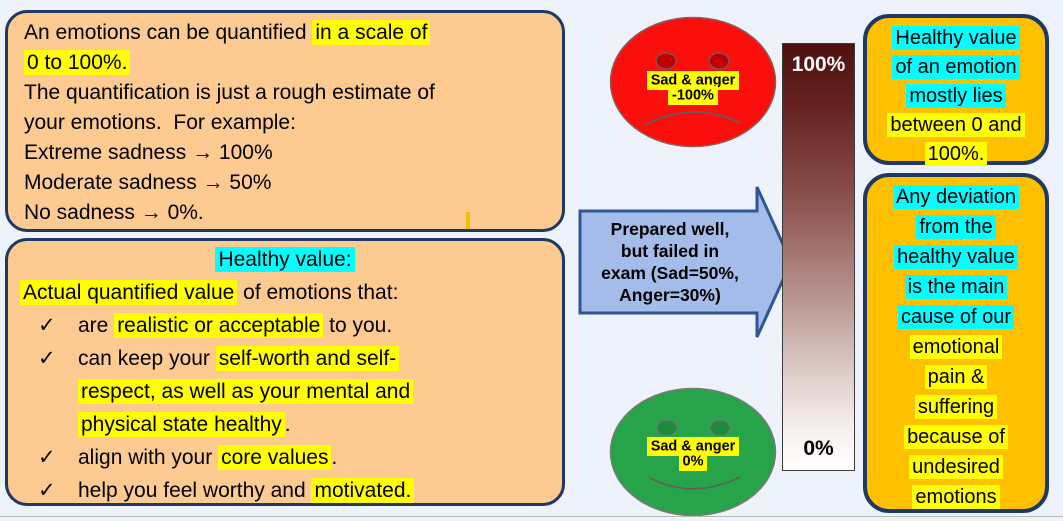 This screenshot has width=1063, height=521. I want to click on text-segment: align with your, so click(148, 457).